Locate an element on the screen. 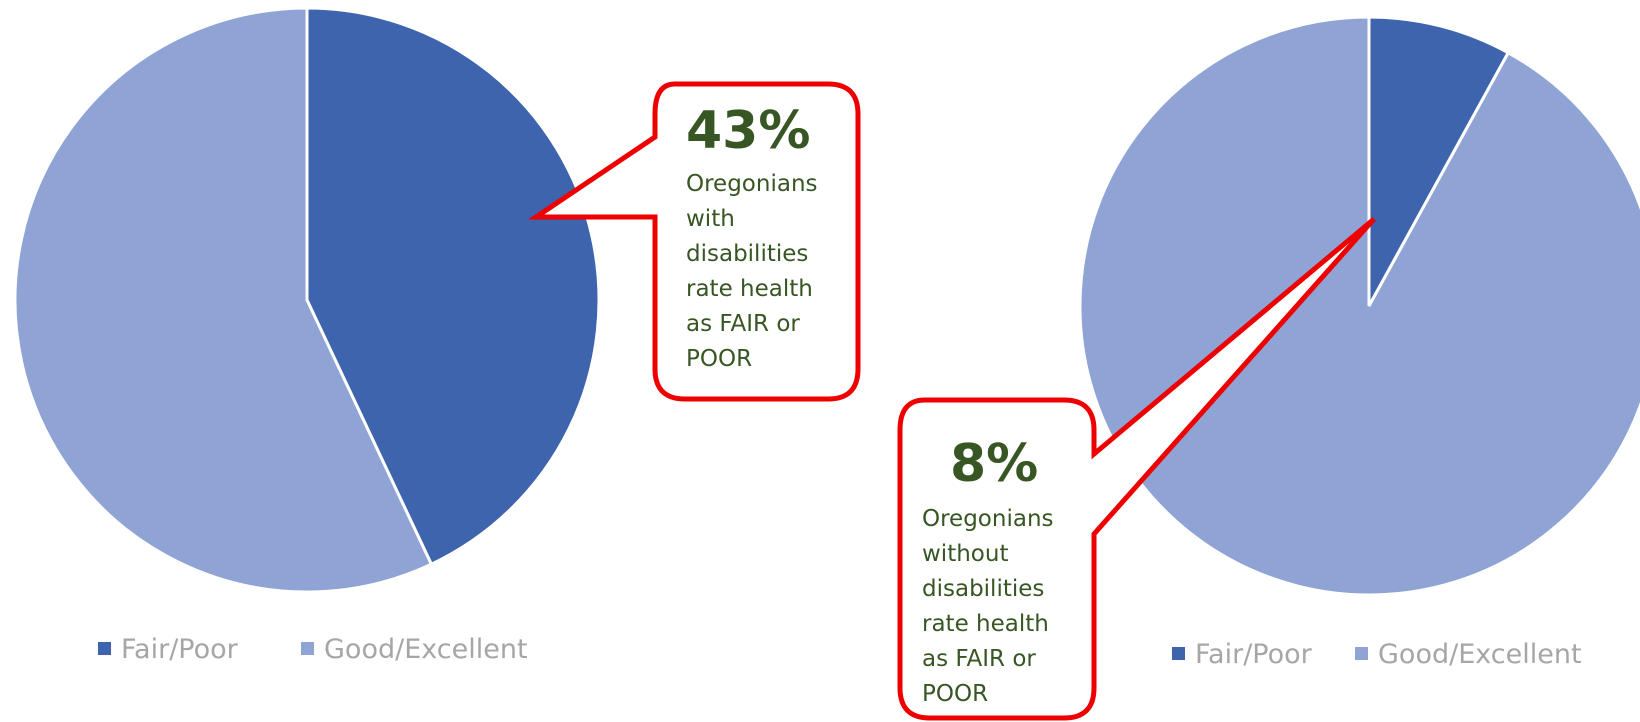 This screenshot has width=1640, height=722. callout-percent: 43% is located at coordinates (748, 131).